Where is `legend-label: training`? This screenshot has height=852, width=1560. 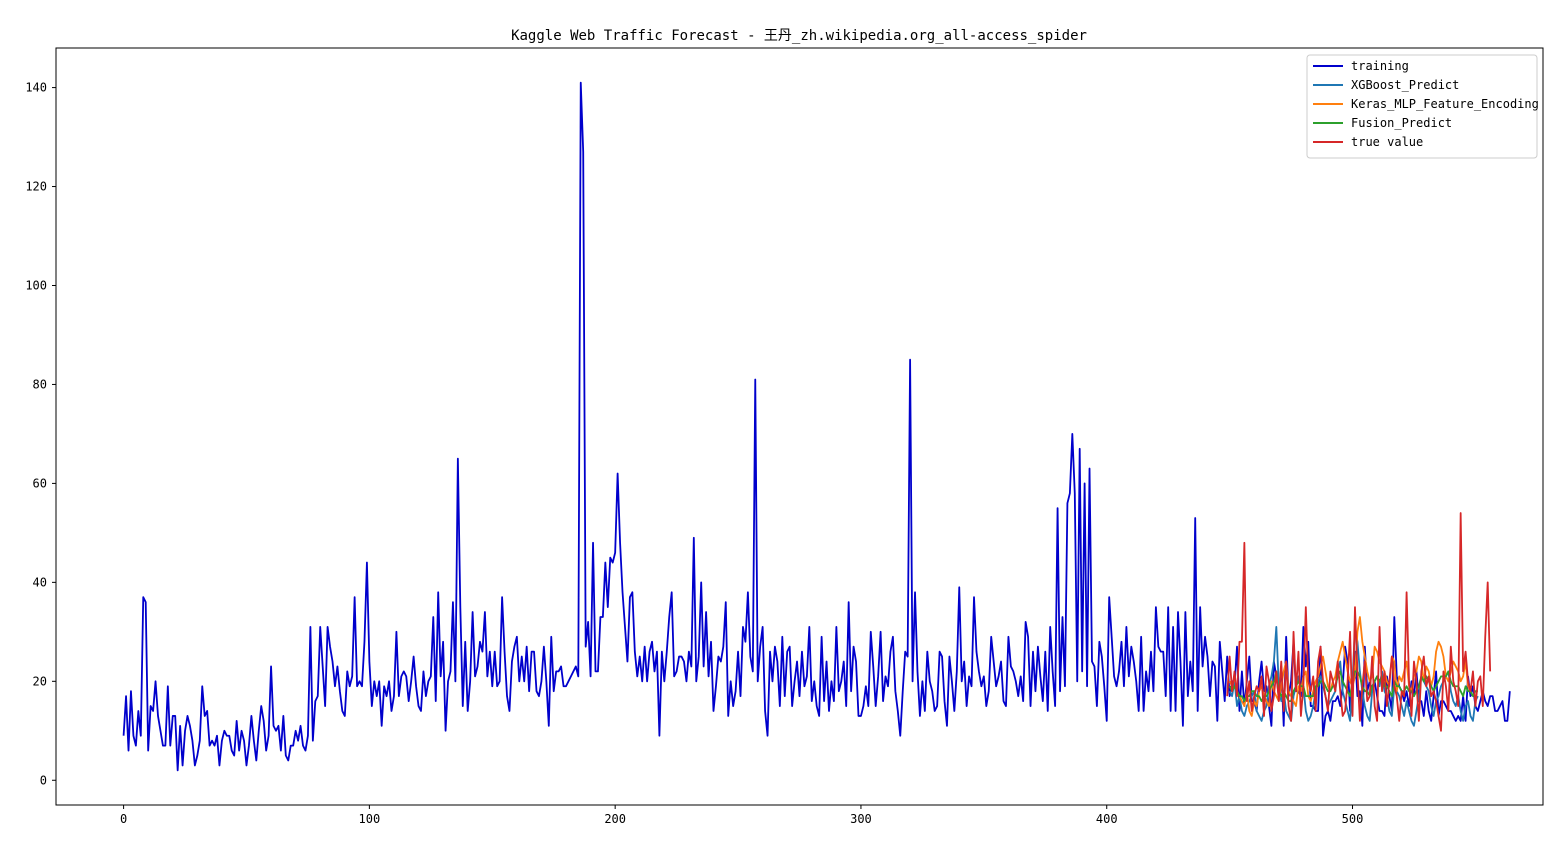
legend-label: training is located at coordinates (1380, 66).